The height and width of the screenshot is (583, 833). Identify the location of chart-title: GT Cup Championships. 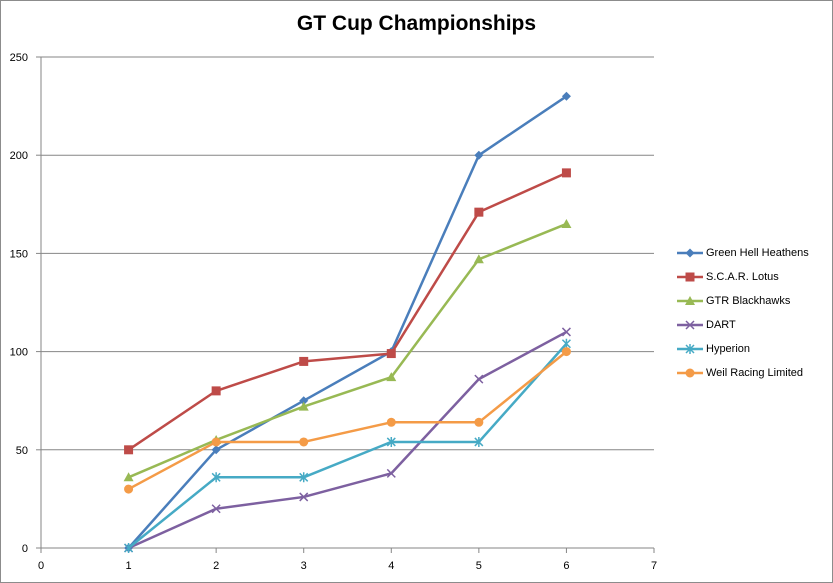
(416, 23).